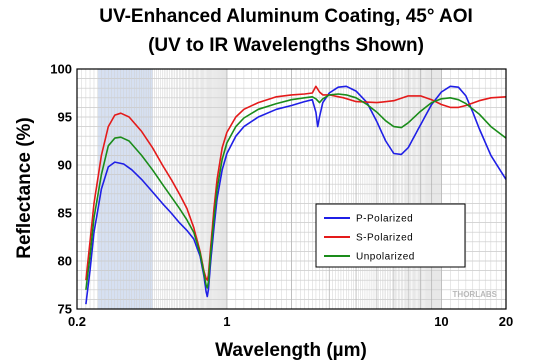 The height and width of the screenshot is (362, 533). I want to click on y-tick-label: 90, so click(65, 165).